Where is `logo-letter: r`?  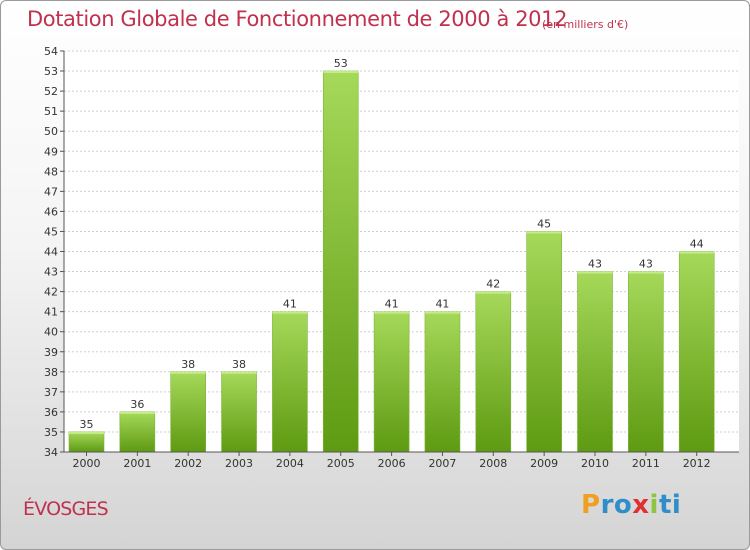 logo-letter: r is located at coordinates (607, 505).